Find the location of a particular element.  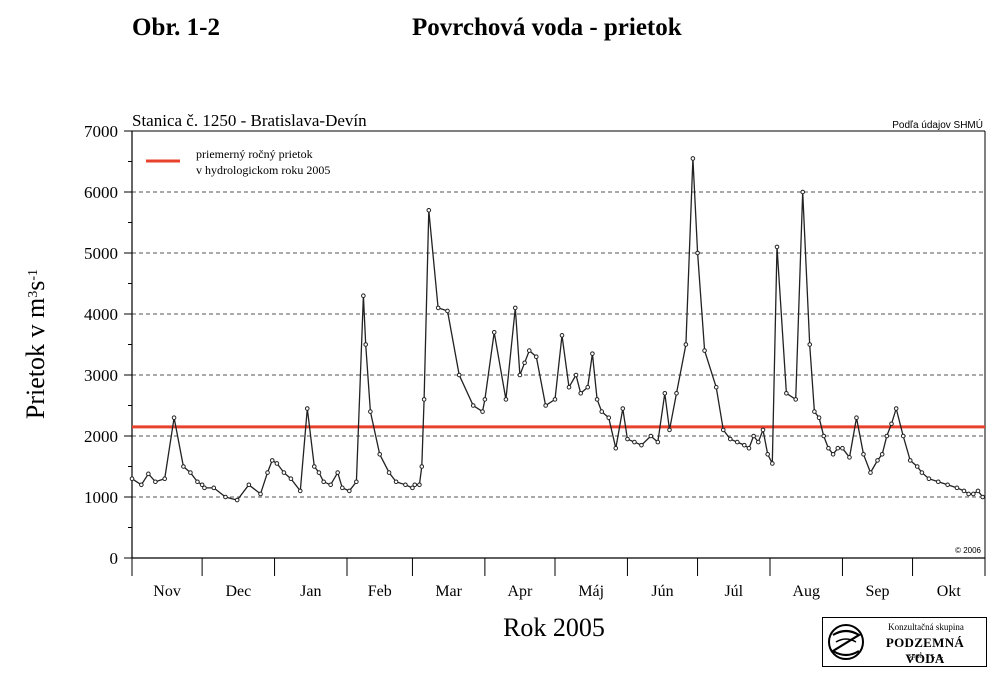

x-tick-label-Apr: Apr is located at coordinates (520, 591).